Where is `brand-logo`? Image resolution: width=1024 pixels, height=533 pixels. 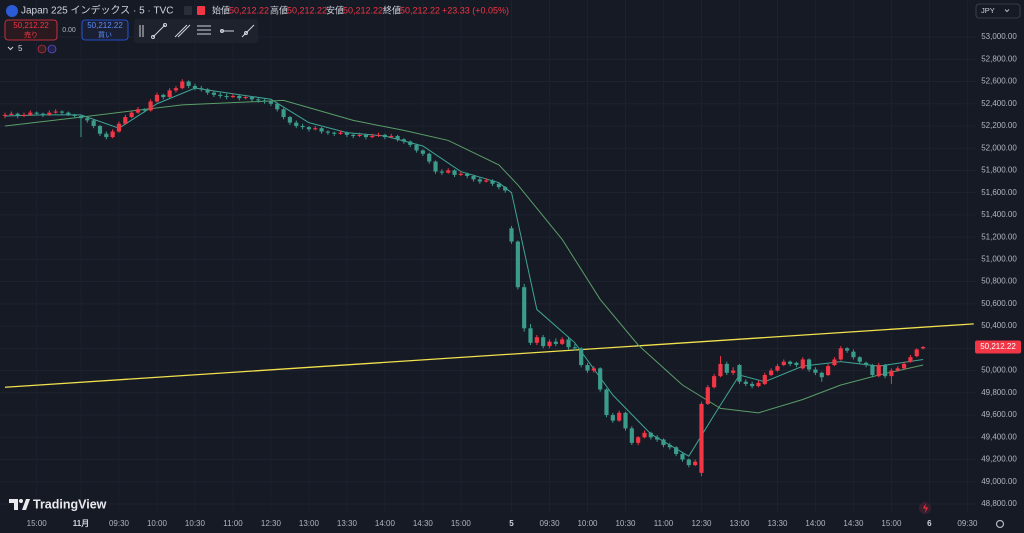 brand-logo is located at coordinates (19, 504).